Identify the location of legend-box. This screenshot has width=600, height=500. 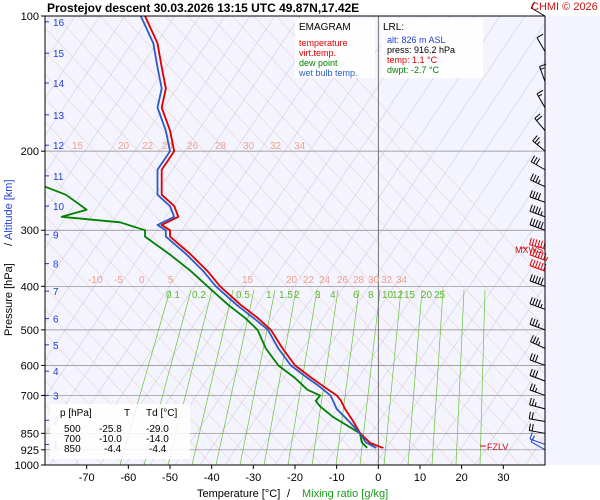
(335, 48).